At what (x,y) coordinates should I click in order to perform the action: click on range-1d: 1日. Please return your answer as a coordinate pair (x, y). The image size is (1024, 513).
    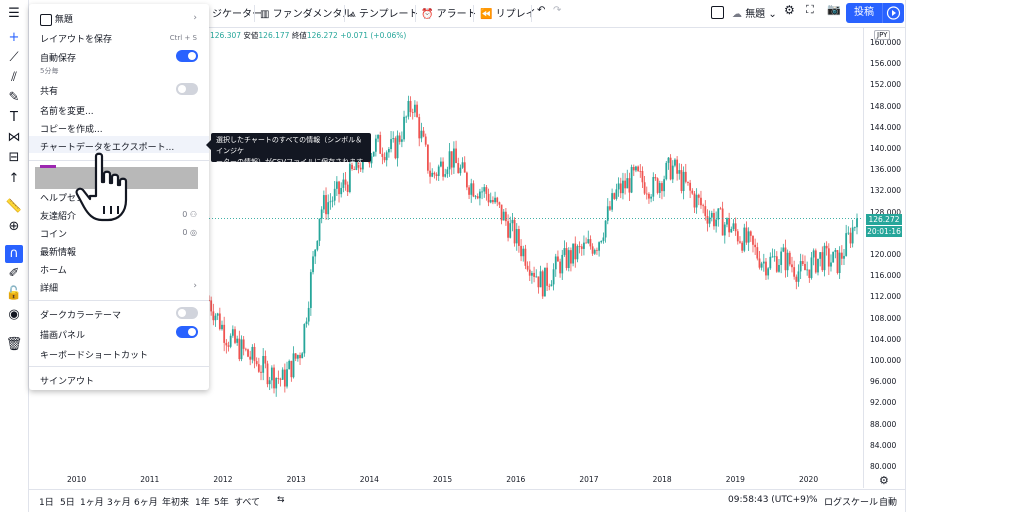
    Looking at the image, I should click on (46, 503).